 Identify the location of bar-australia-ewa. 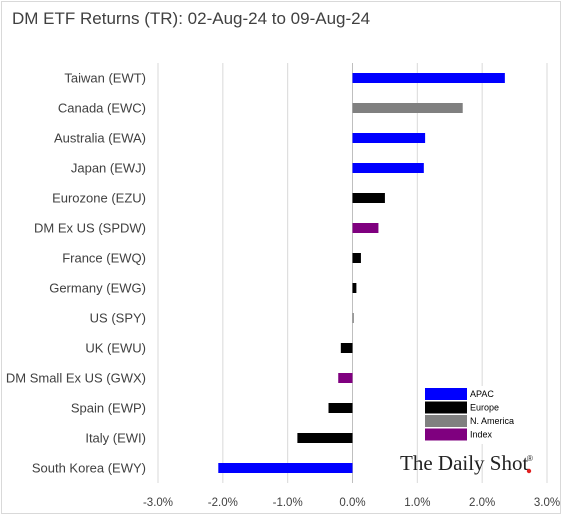
(389, 138).